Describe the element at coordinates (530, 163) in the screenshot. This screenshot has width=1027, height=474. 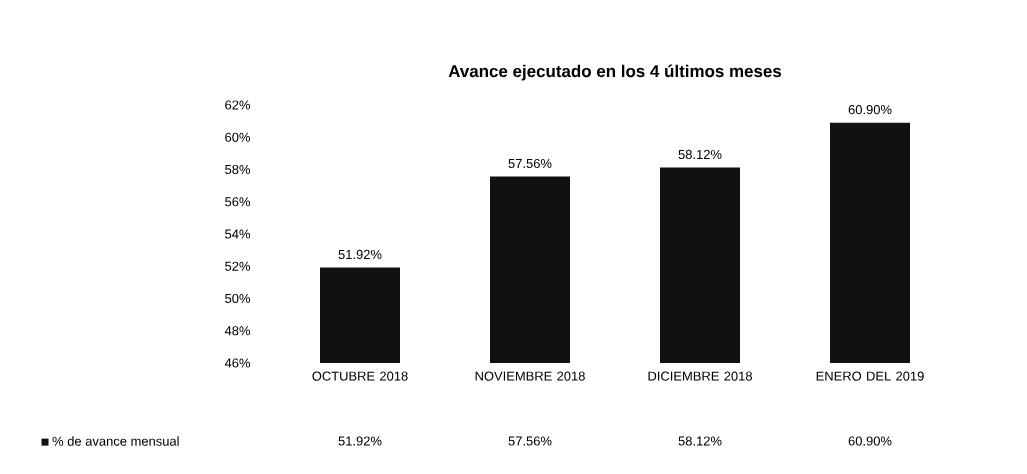
I see `text: 57.56%` at that location.